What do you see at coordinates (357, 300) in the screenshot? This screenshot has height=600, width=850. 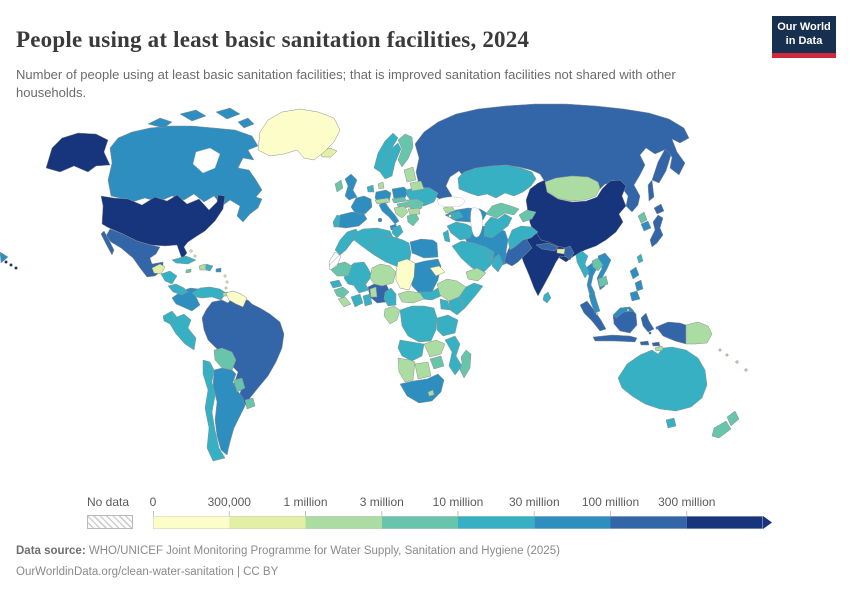 I see `country-ivory-coast` at bounding box center [357, 300].